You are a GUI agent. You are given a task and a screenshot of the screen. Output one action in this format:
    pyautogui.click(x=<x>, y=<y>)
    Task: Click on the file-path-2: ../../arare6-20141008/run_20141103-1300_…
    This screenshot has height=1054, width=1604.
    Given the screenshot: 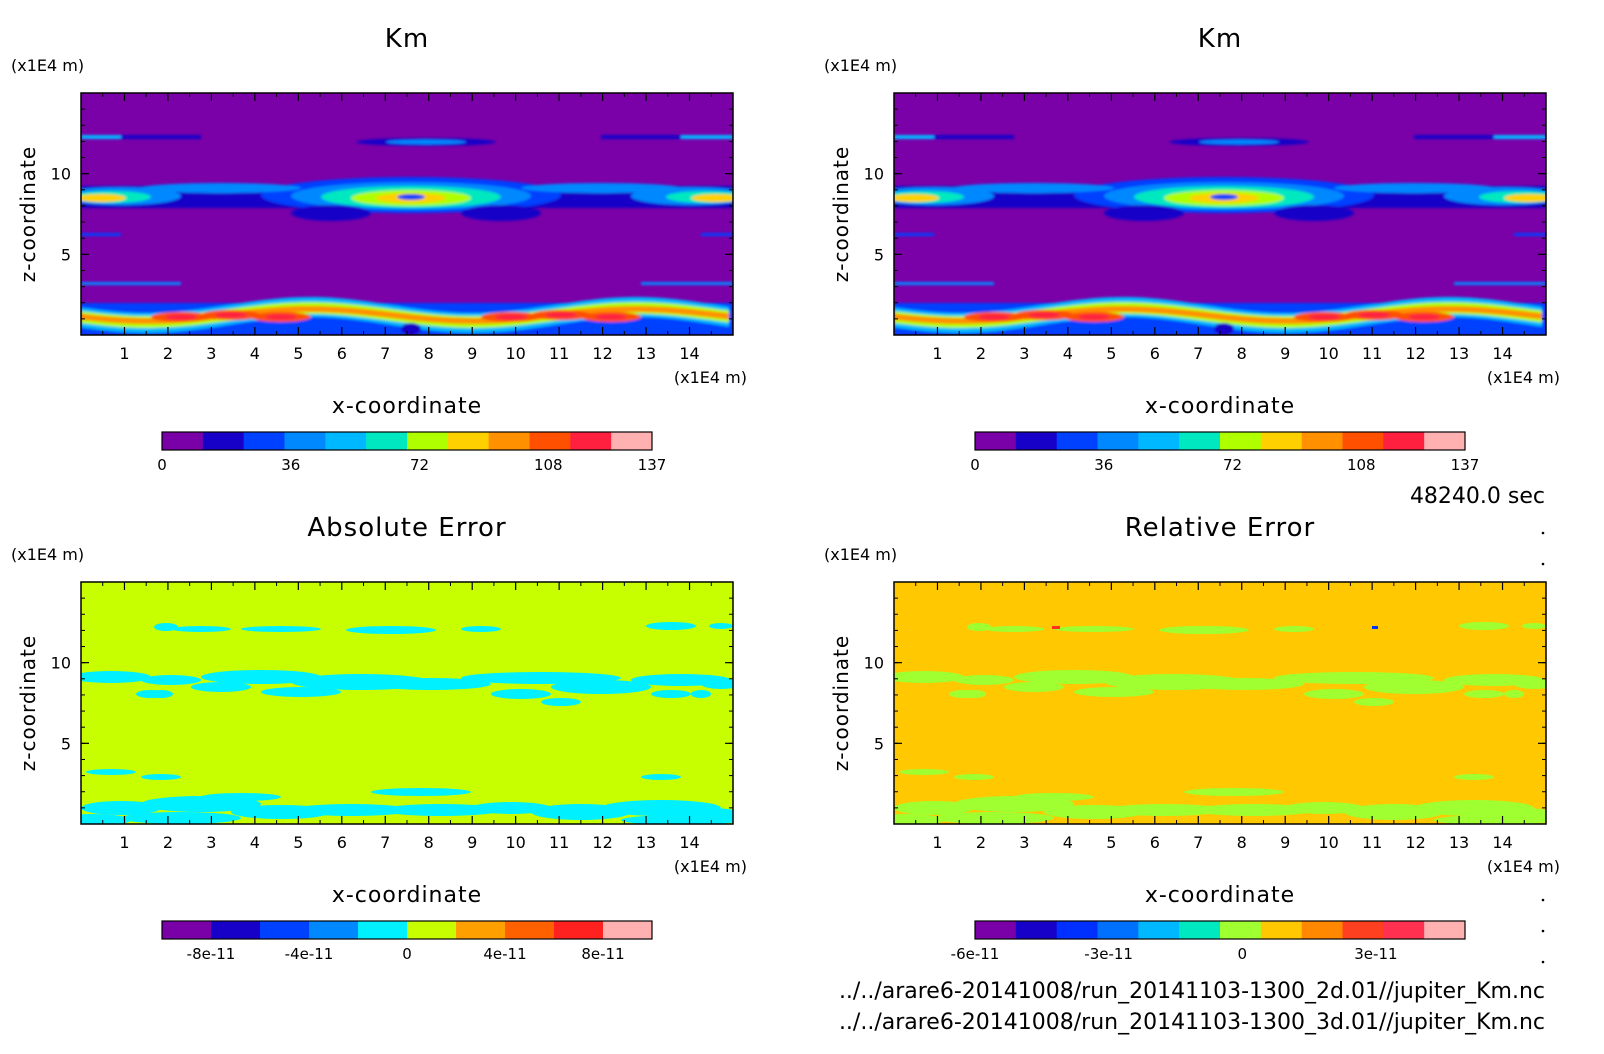 What is the action you would take?
    pyautogui.click(x=1192, y=1022)
    